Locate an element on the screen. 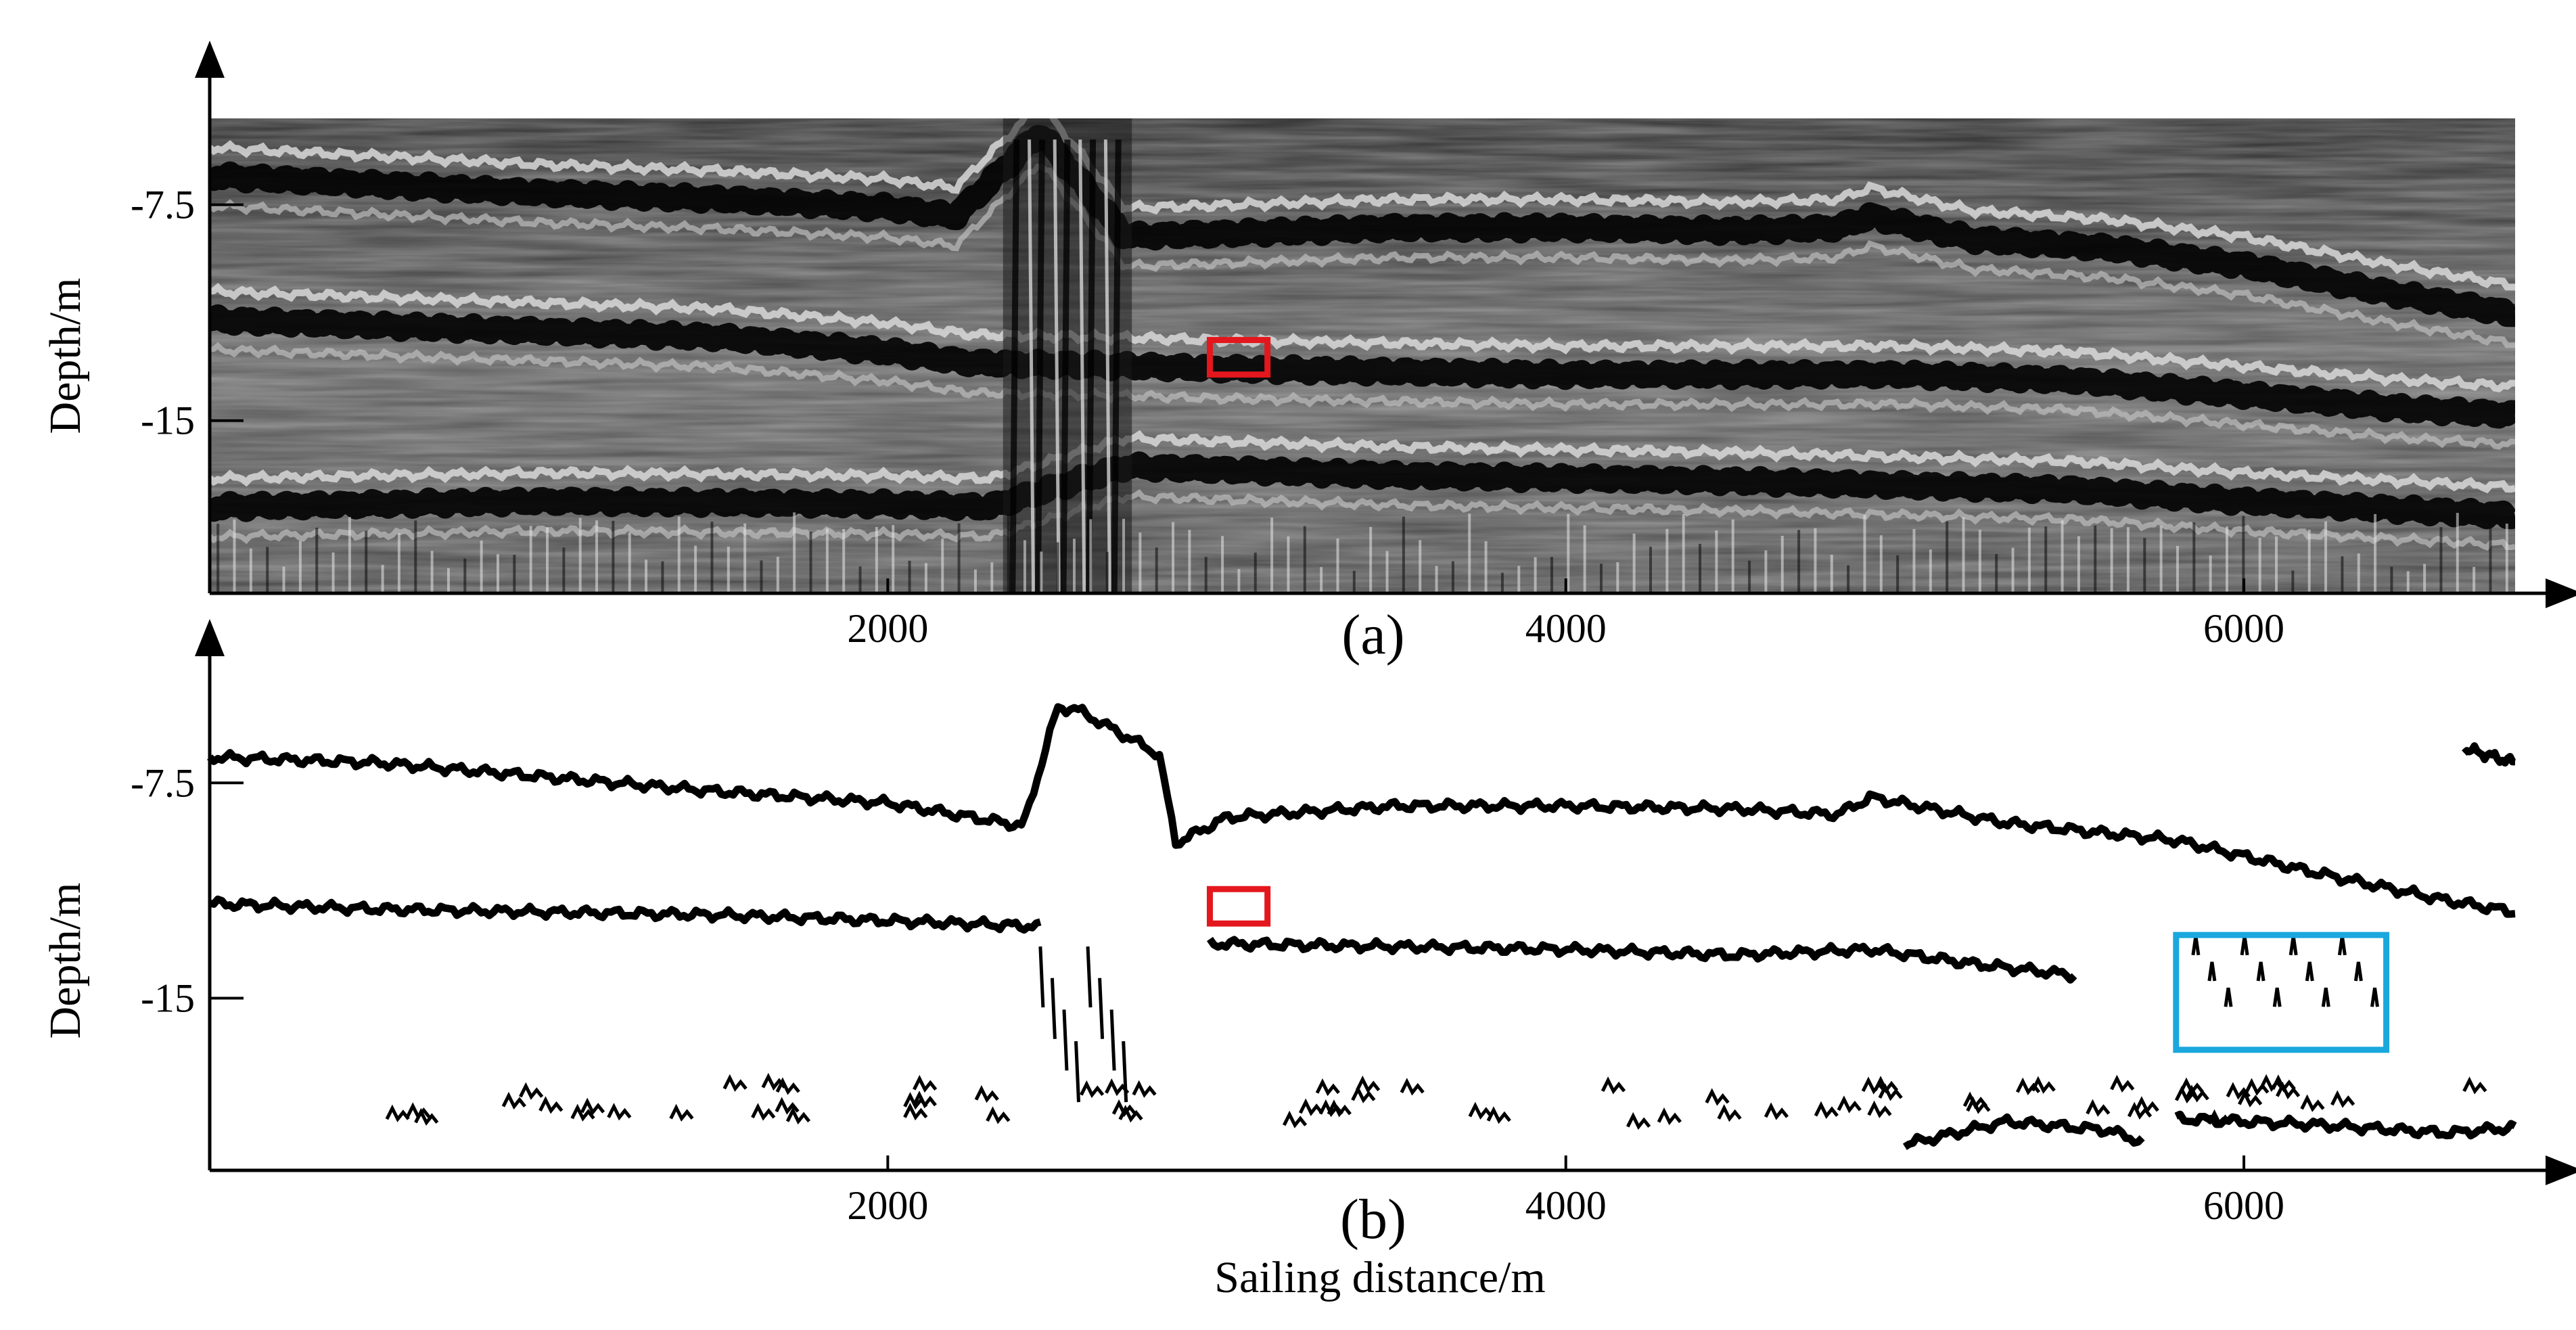 The height and width of the screenshot is (1330, 2576). panel-b-label: (b) is located at coordinates (1373, 1219).